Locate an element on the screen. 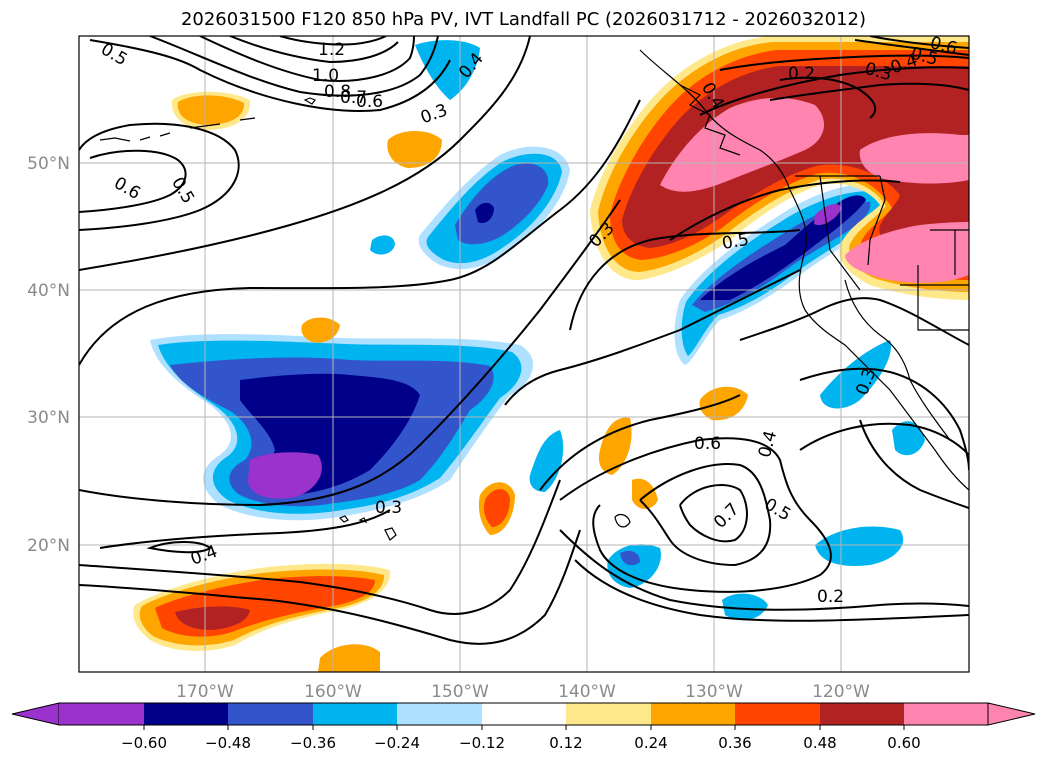 This screenshot has height=765, width=1047. contour-label: 0.7 is located at coordinates (353, 98).